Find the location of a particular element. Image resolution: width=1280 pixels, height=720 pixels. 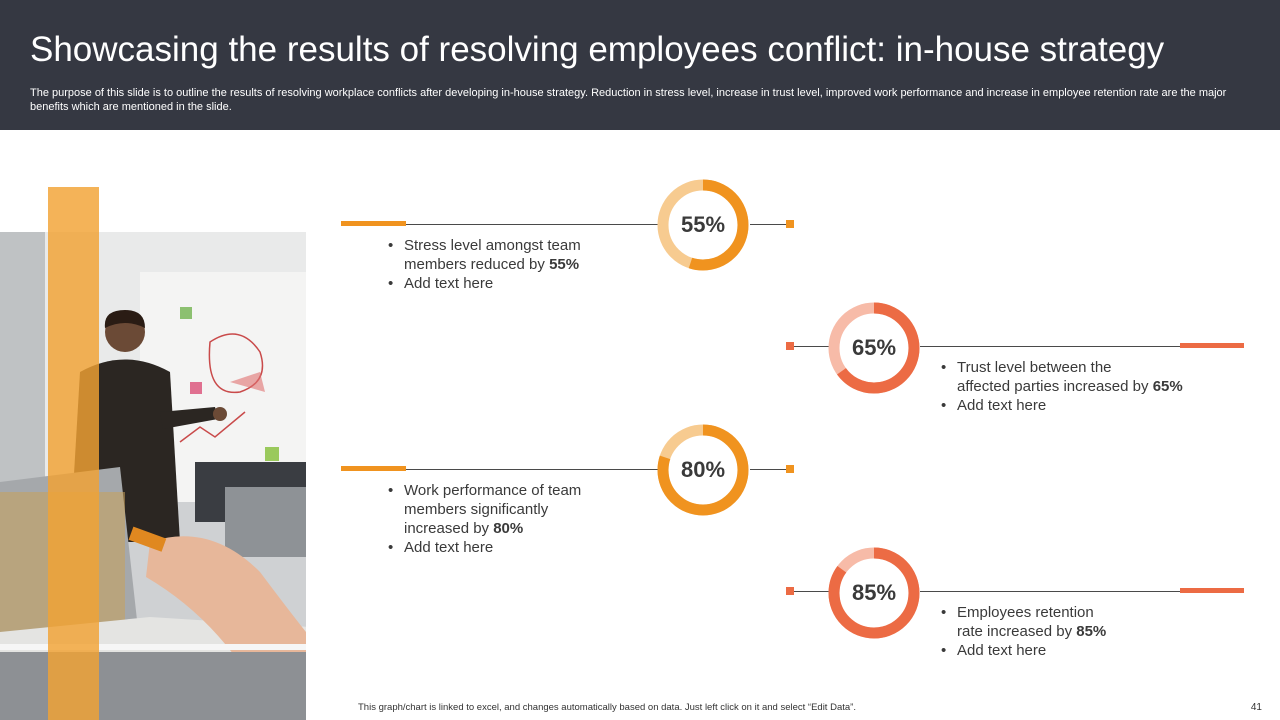

donut-chart: 65% is located at coordinates (874, 348).